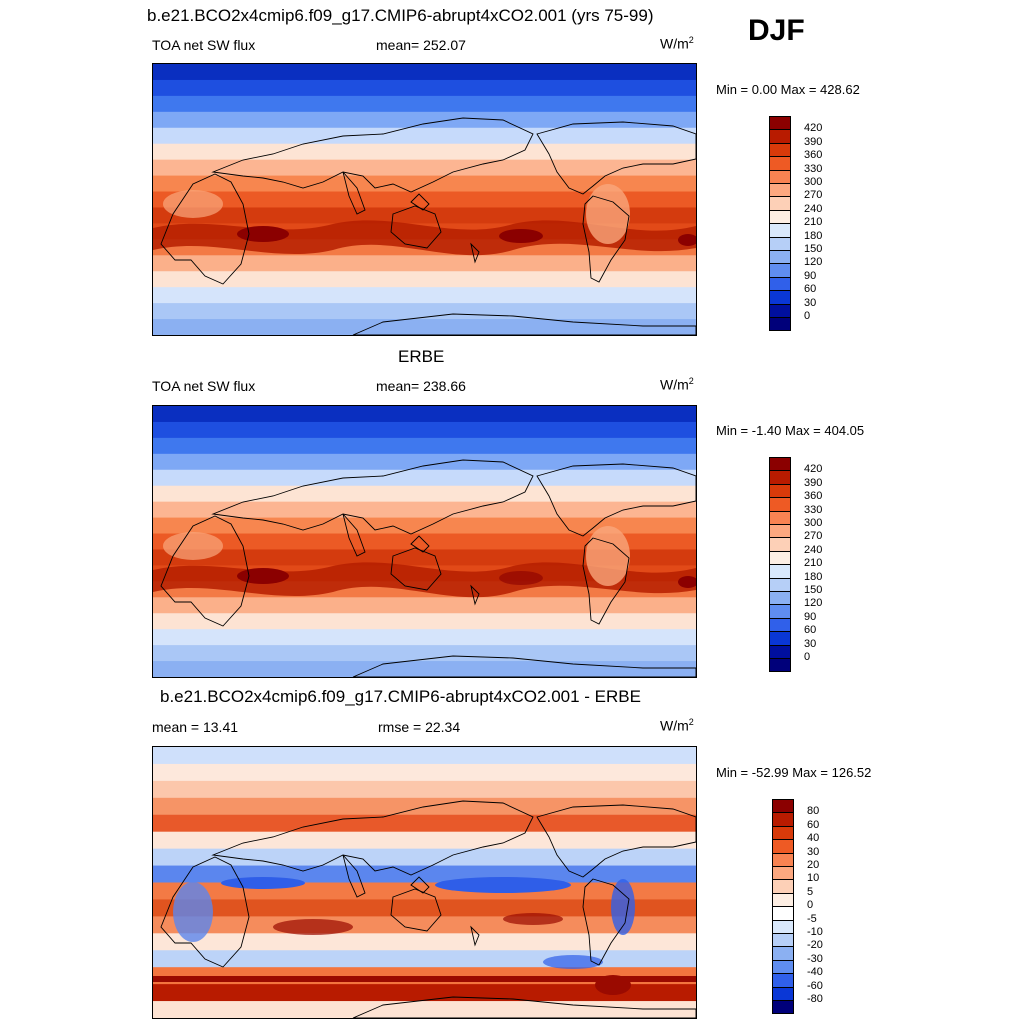 The image size is (1024, 1024). Describe the element at coordinates (421, 45) in the screenshot. I see `panel-1-mean: mean= 252.07` at that location.